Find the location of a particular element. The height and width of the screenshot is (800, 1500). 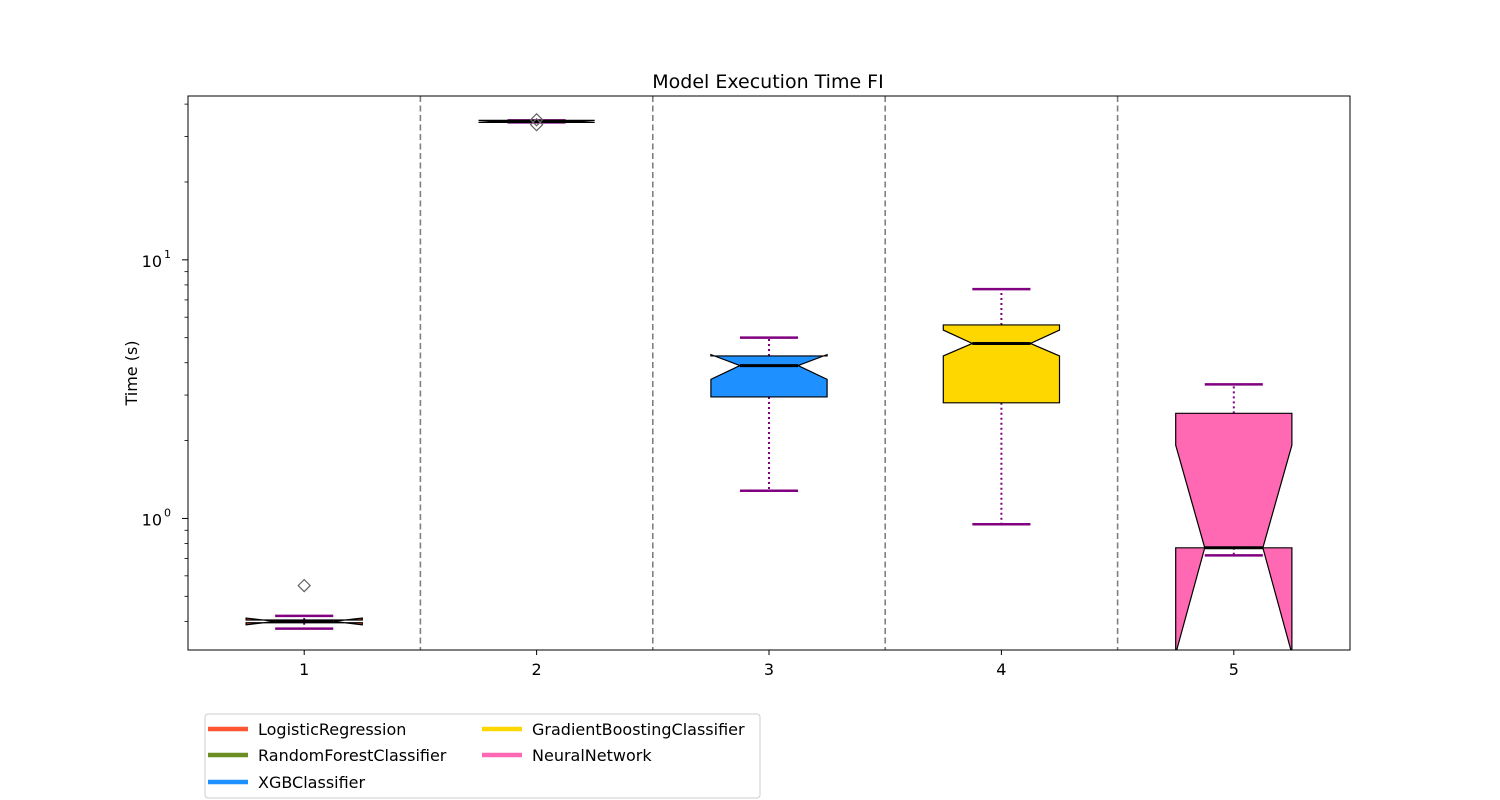

x-tick-label: 5 is located at coordinates (1234, 669).